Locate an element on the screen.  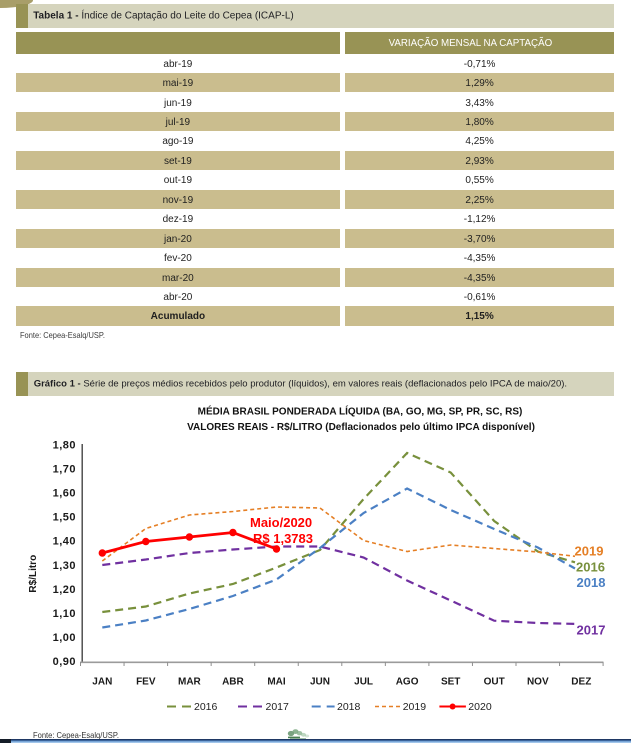
svg-text: FEV is located at coordinates (146, 682).